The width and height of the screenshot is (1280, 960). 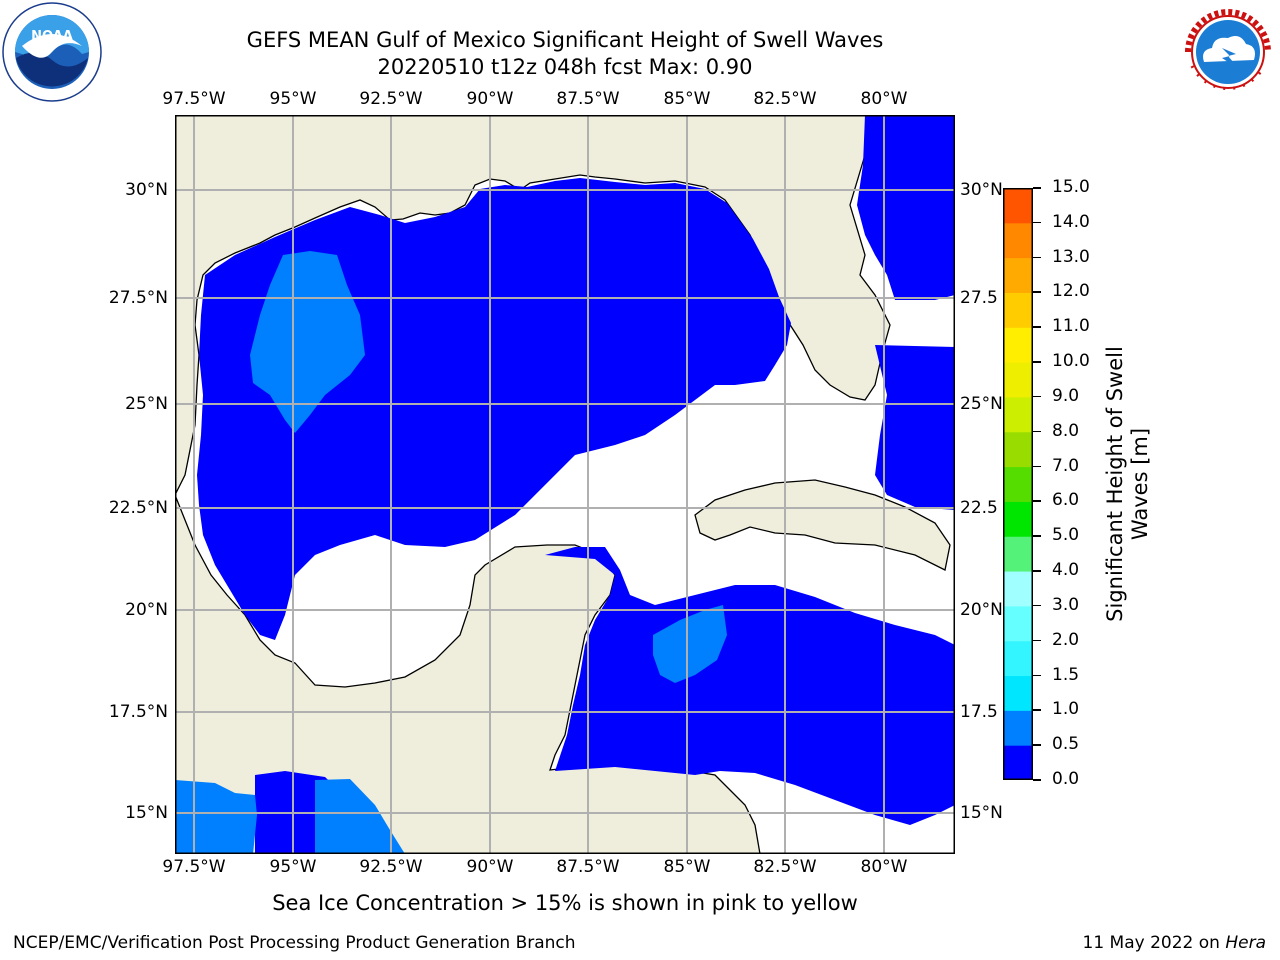 What do you see at coordinates (565, 67) in the screenshot?
I see `map-subtitle: 20220510 t12z 048h fcst Max: 0.90` at bounding box center [565, 67].